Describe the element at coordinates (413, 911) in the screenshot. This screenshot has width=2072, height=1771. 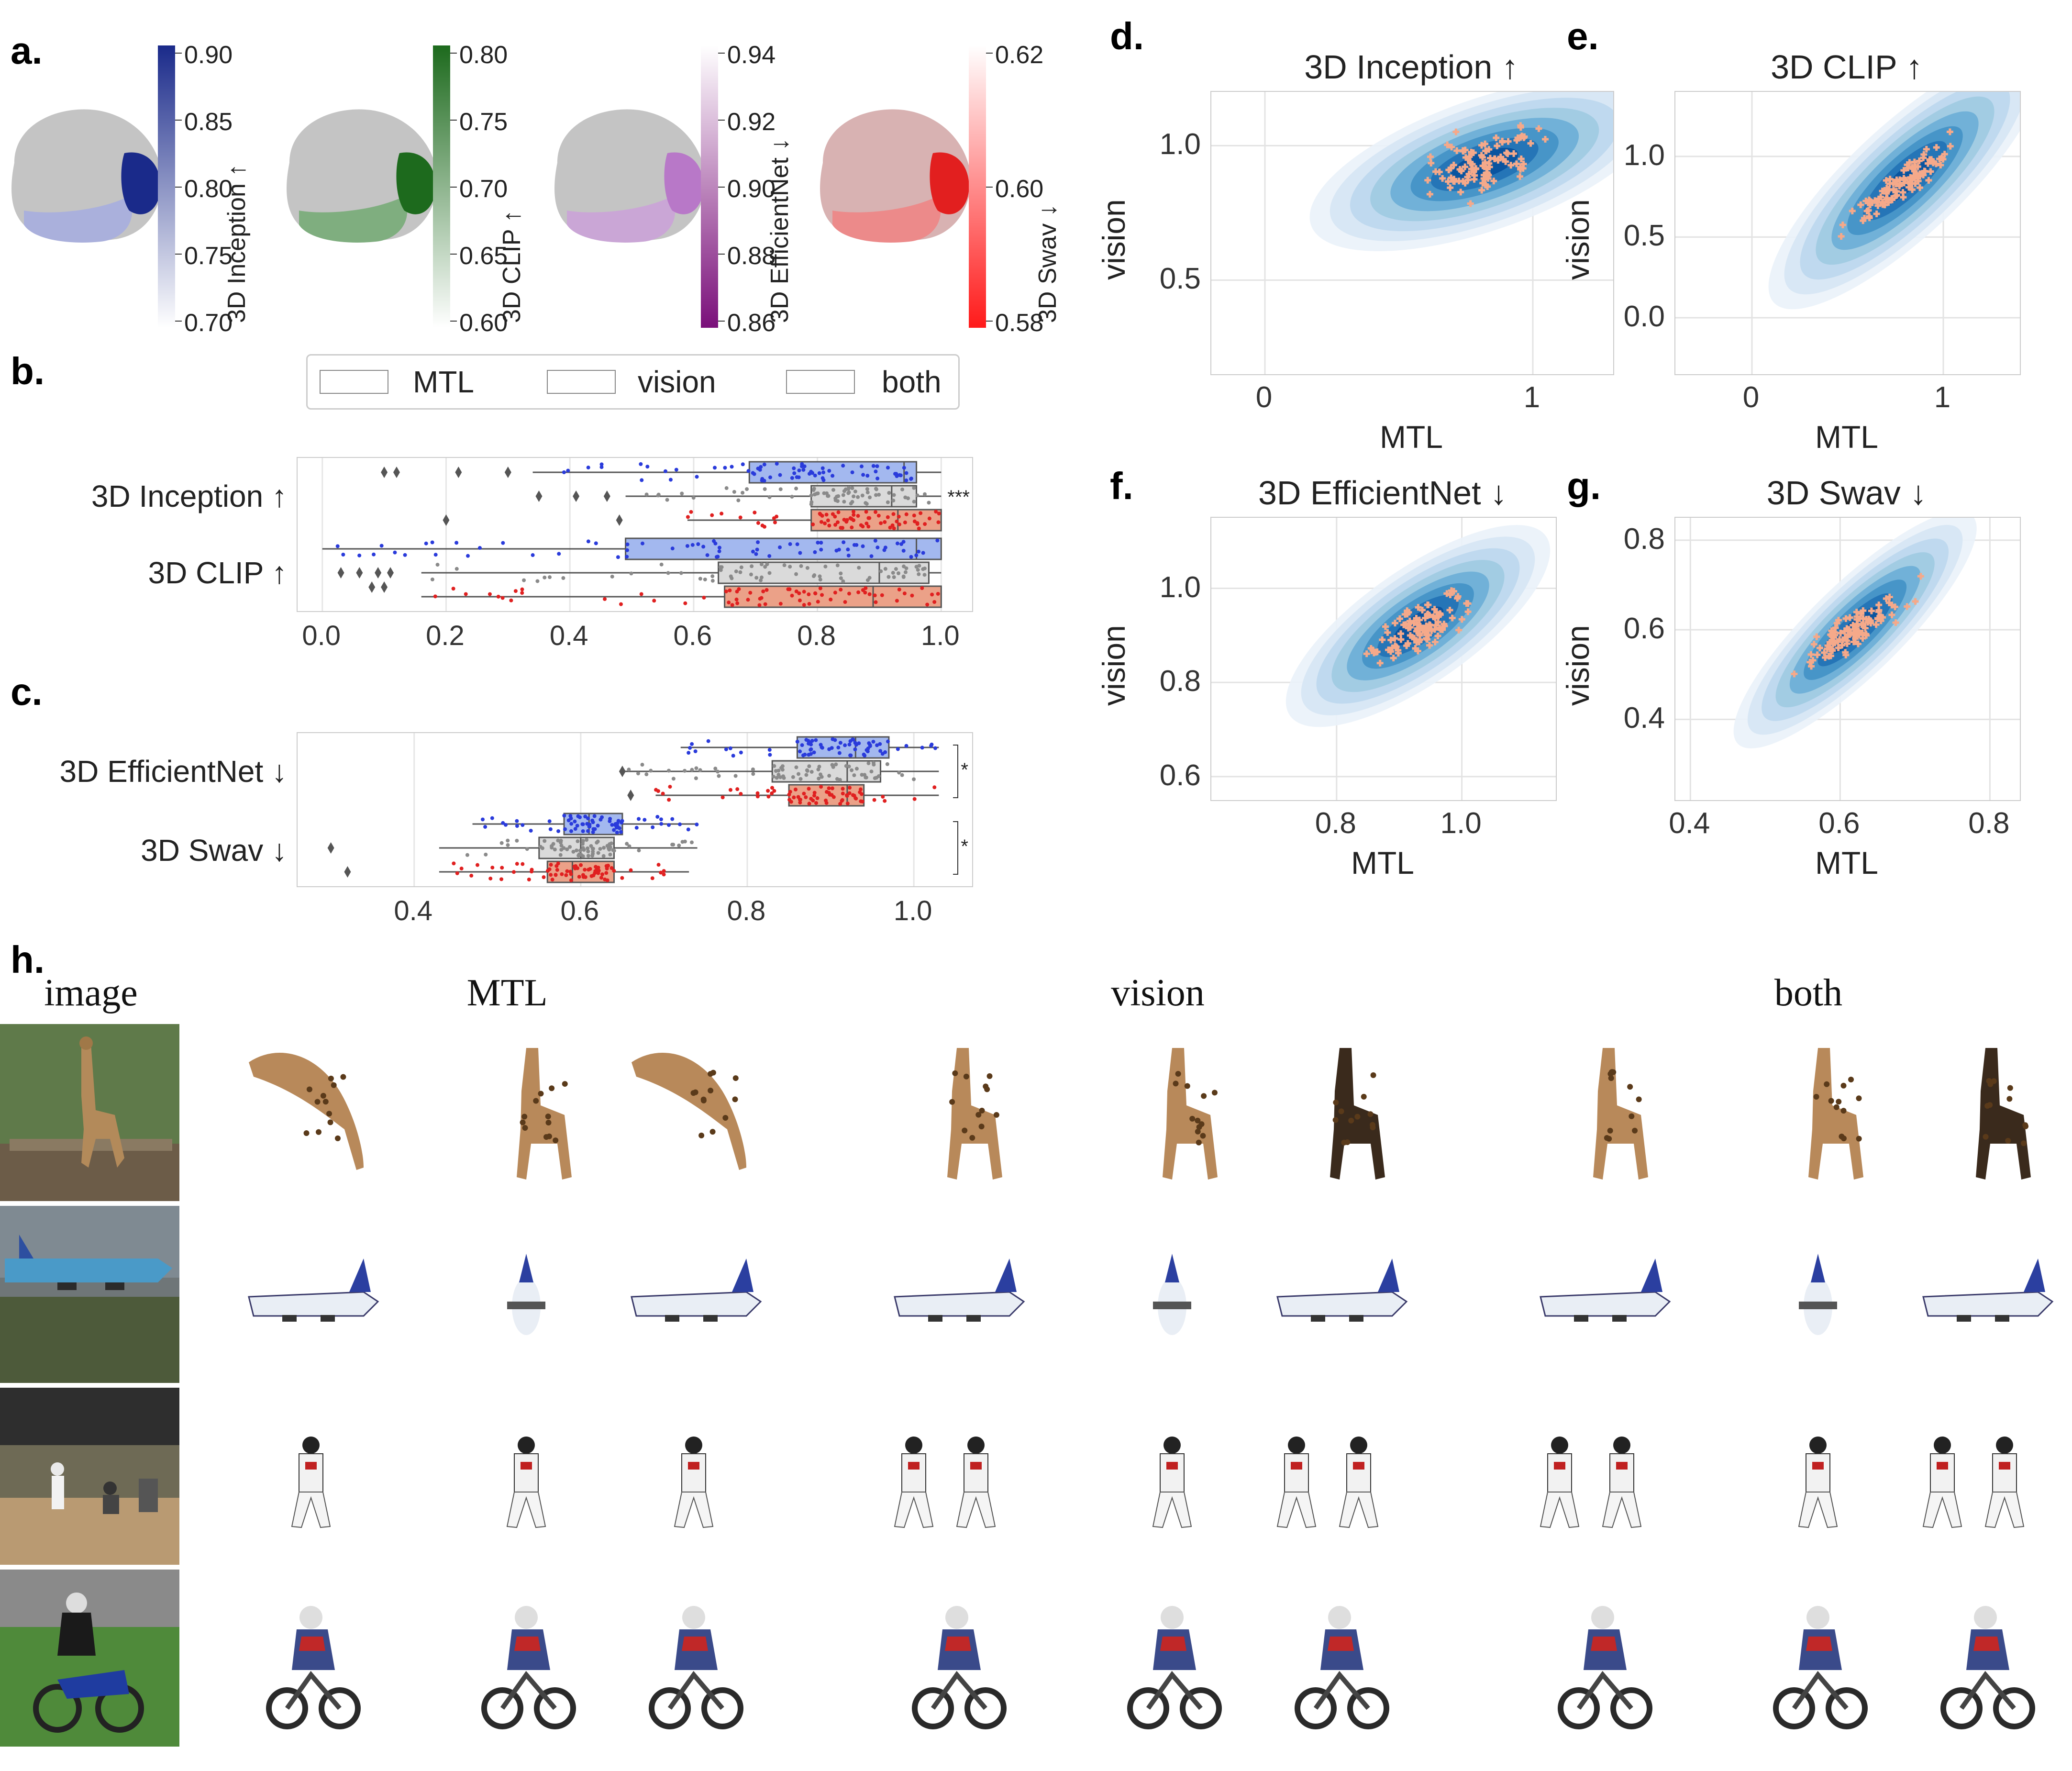
I see `bp-c-xtick: 0.4` at that location.